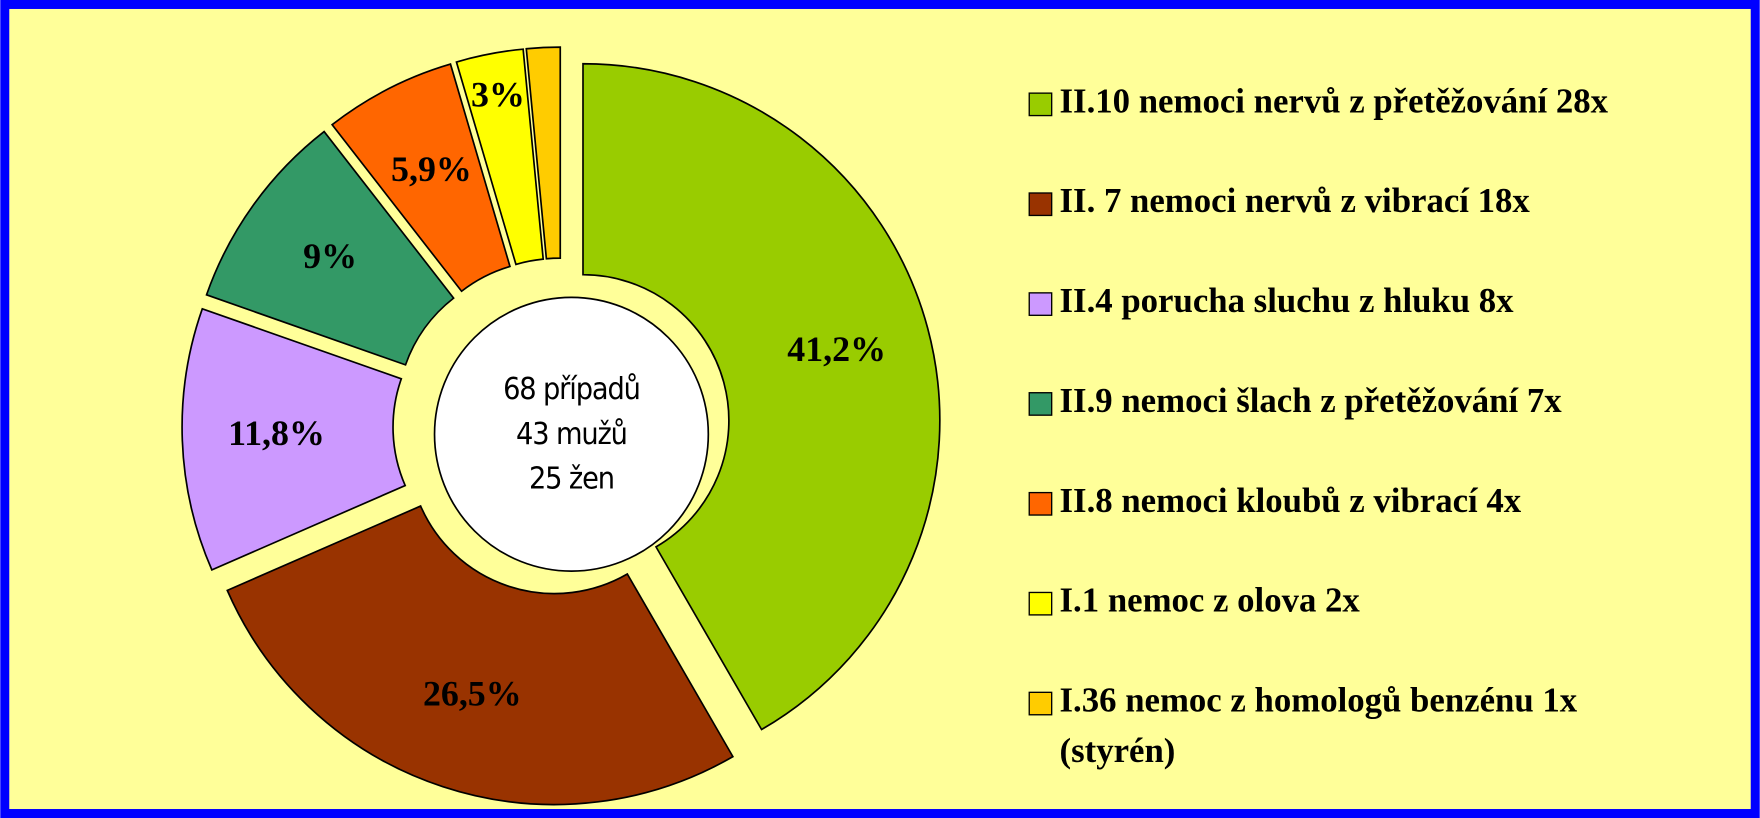 This screenshot has width=1760, height=818. What do you see at coordinates (1334, 100) in the screenshot?
I see `legend-label: II.10 nemoci nervů z přetěžování 28x` at bounding box center [1334, 100].